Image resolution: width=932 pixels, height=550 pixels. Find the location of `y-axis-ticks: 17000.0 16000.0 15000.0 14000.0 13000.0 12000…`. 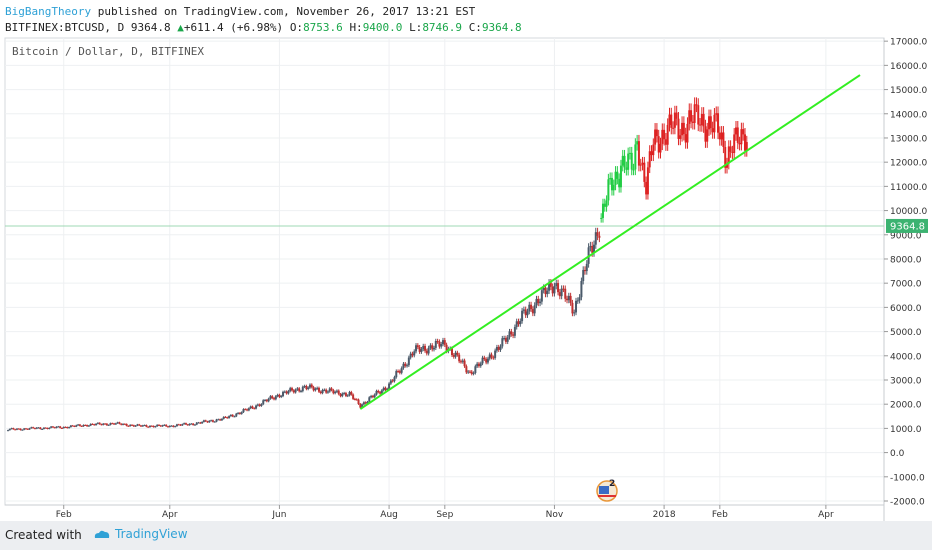

y-axis-ticks: 17000.0 16000.0 15000.0 14000.0 13000.0 12000… is located at coordinates (905, 273).